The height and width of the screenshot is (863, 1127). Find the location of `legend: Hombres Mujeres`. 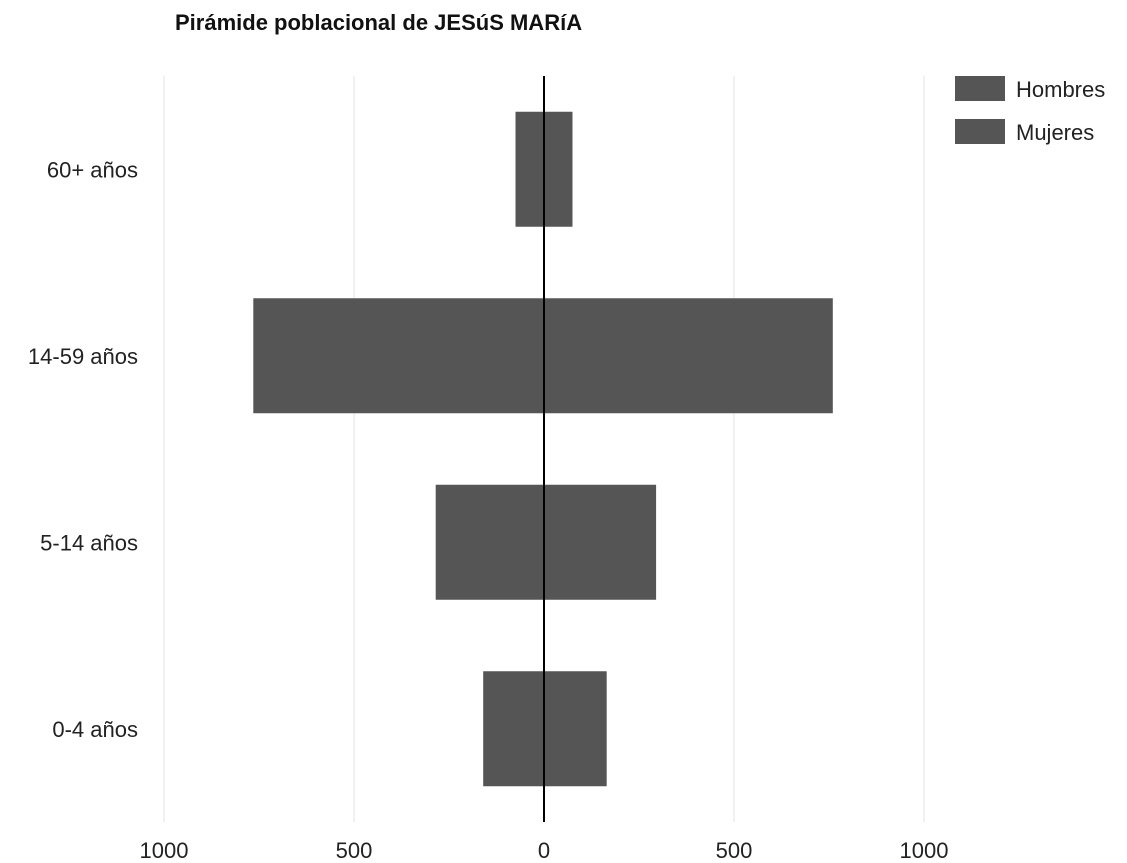

legend: Hombres Mujeres is located at coordinates (1030, 110).